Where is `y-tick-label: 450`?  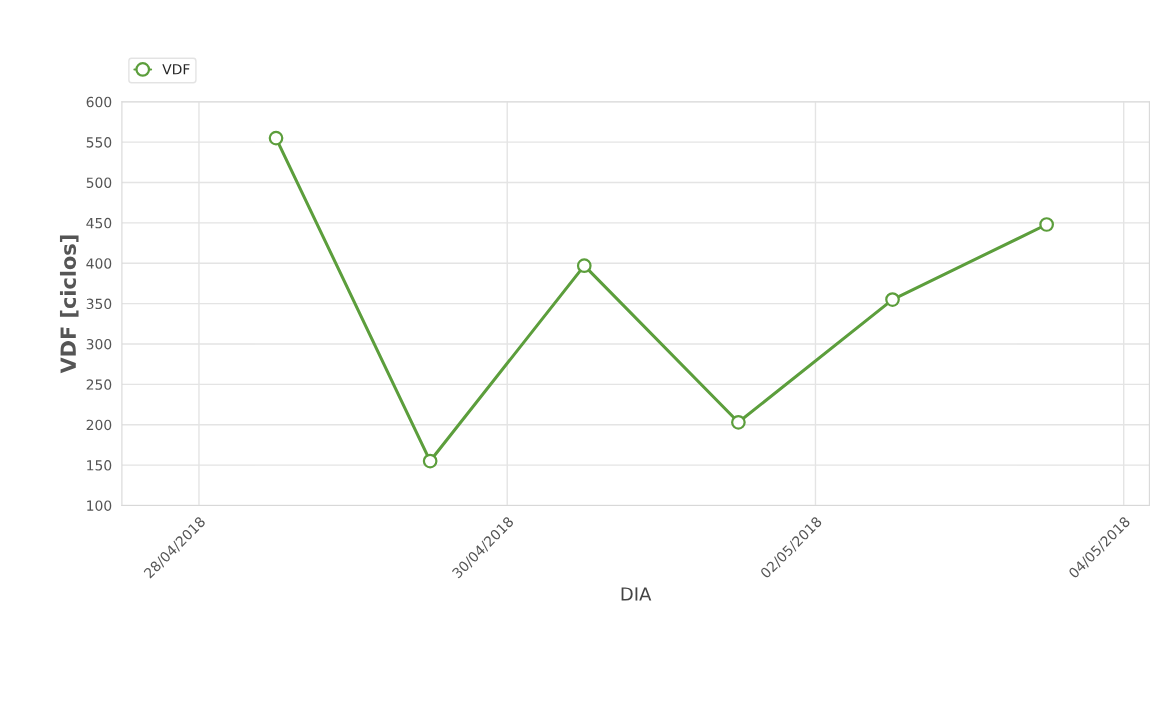
y-tick-label: 450 is located at coordinates (99, 223).